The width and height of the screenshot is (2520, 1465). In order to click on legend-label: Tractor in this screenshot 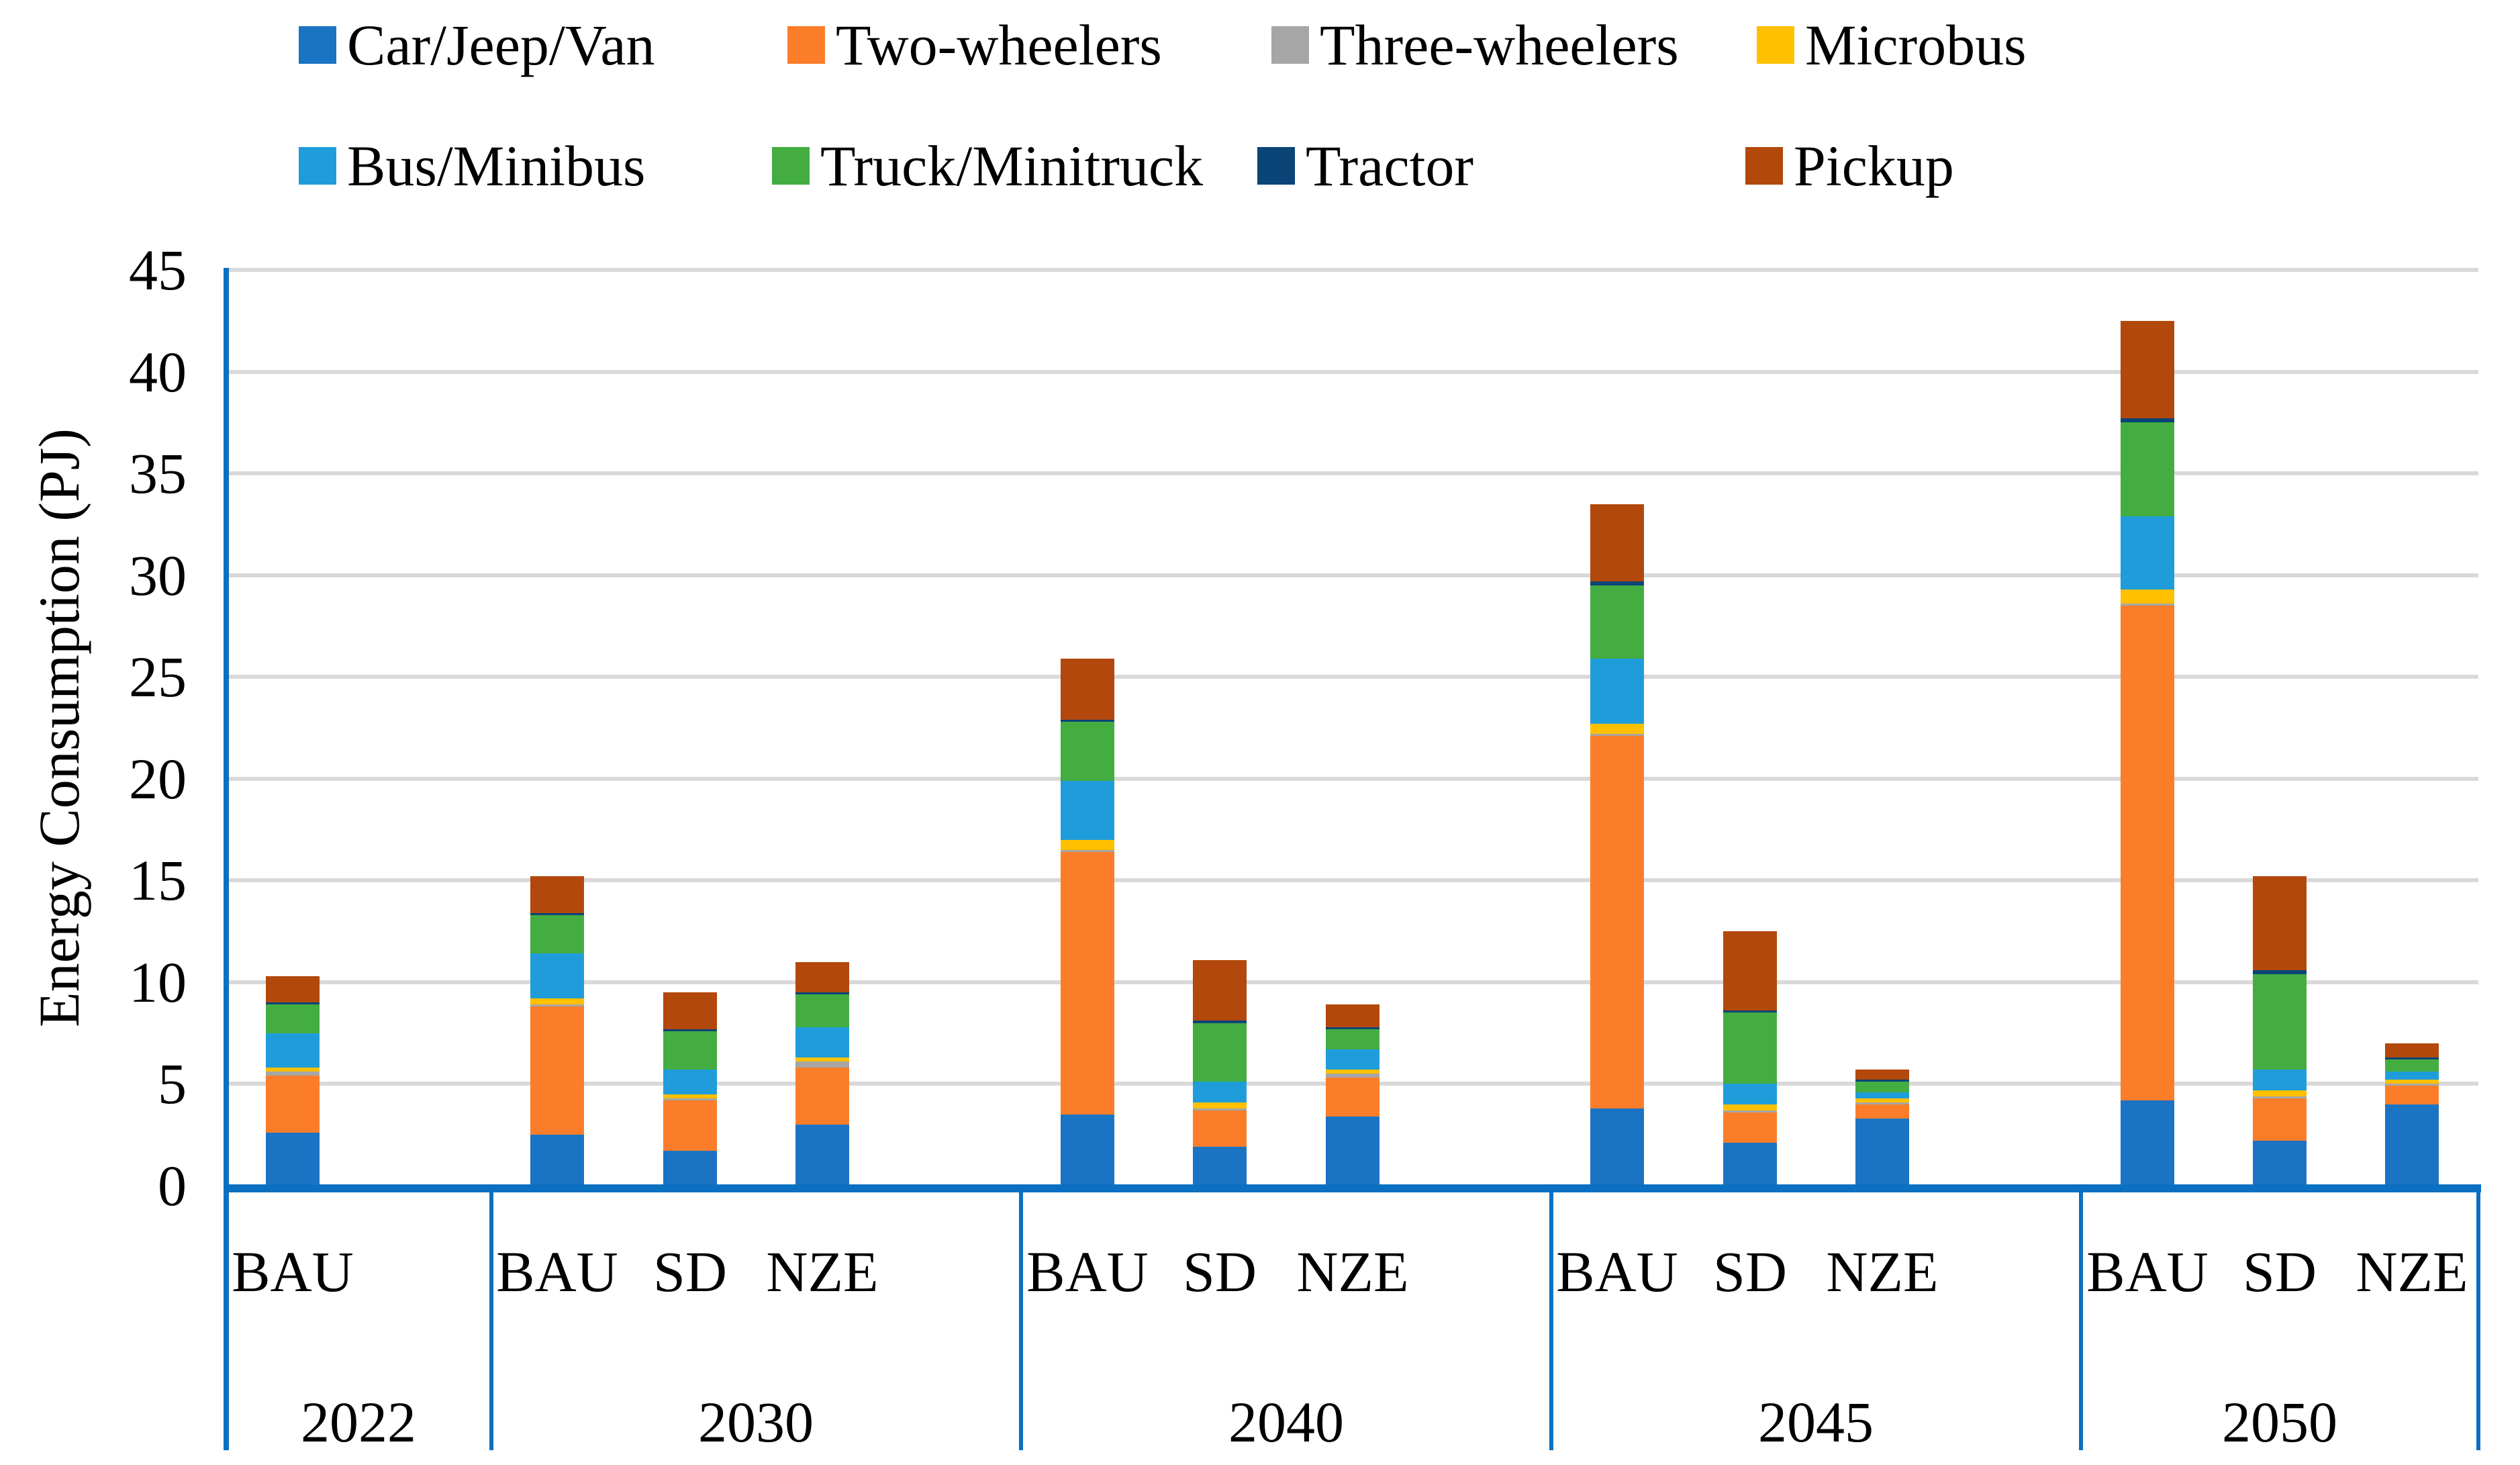, I will do `click(1390, 166)`.